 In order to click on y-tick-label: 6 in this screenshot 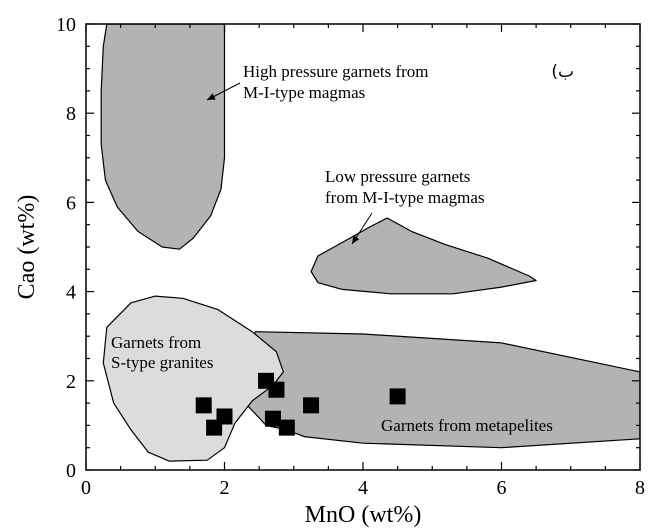, I will do `click(71, 203)`.